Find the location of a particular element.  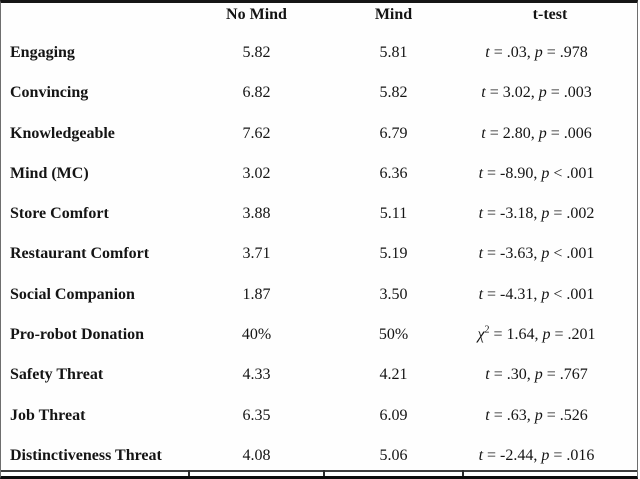

table-row: Mind (MC) 3.02 6.36 t = -8.90, p < .001 is located at coordinates (319, 174).